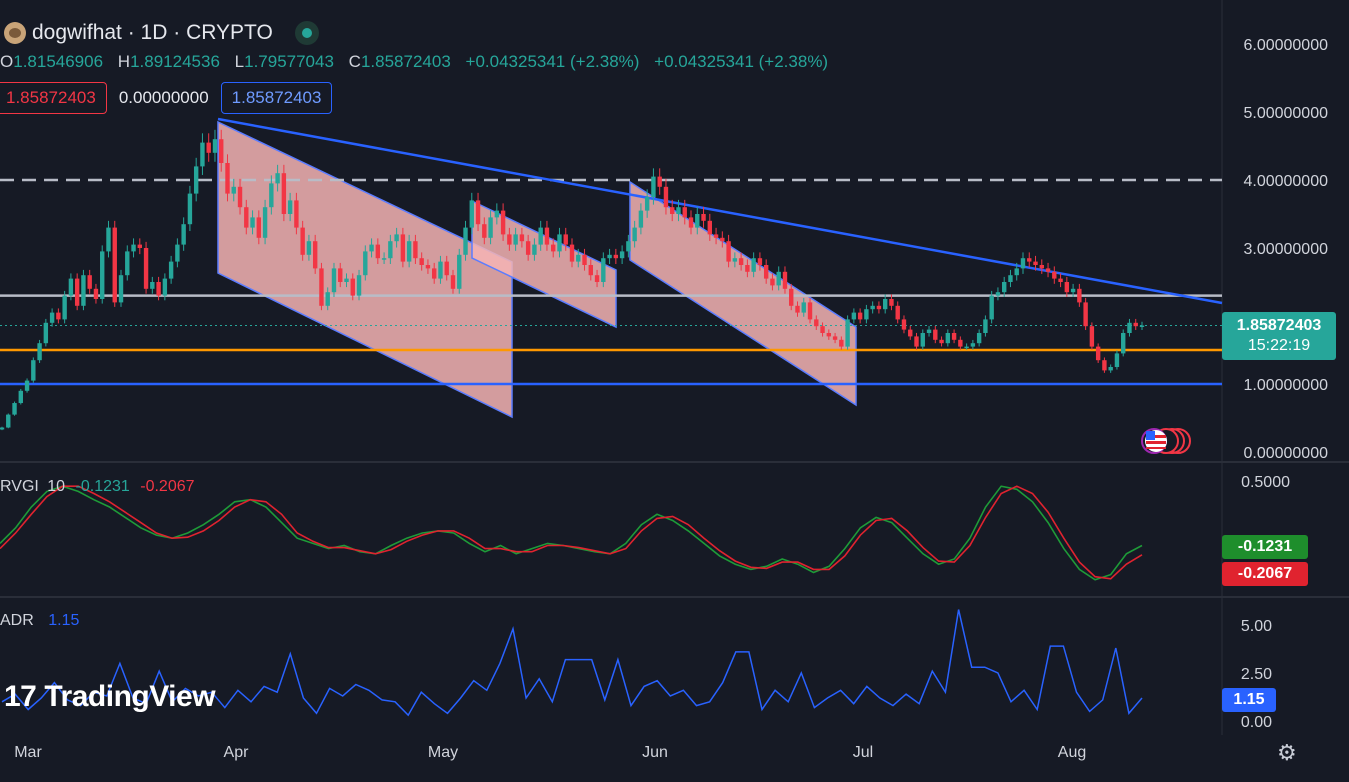 This screenshot has height=782, width=1349. I want to click on rvgi-tag-red: -0.2067, so click(1265, 574).